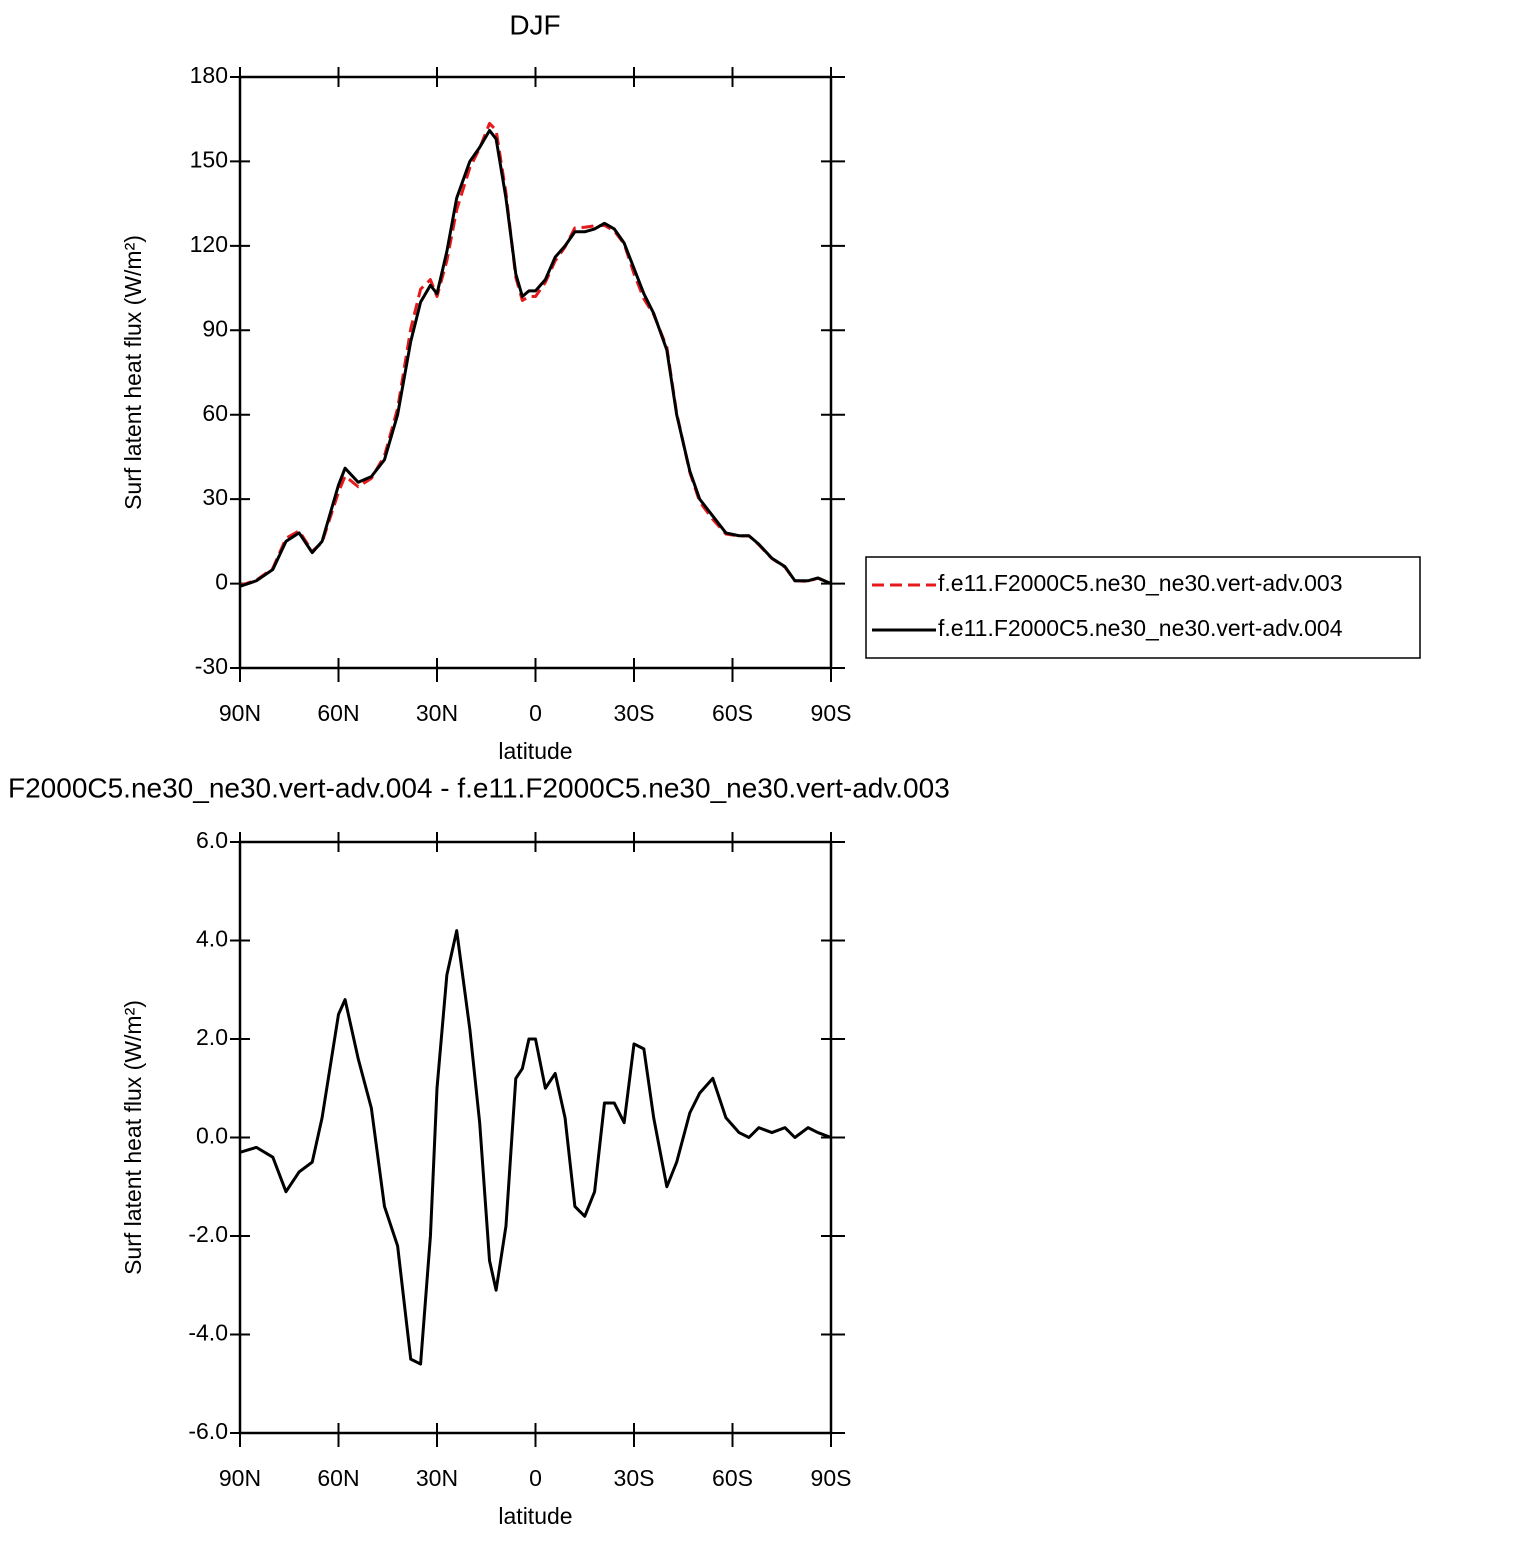 Image resolution: width=1527 pixels, height=1541 pixels. What do you see at coordinates (221, 582) in the screenshot?
I see `y-tick-label: 0` at bounding box center [221, 582].